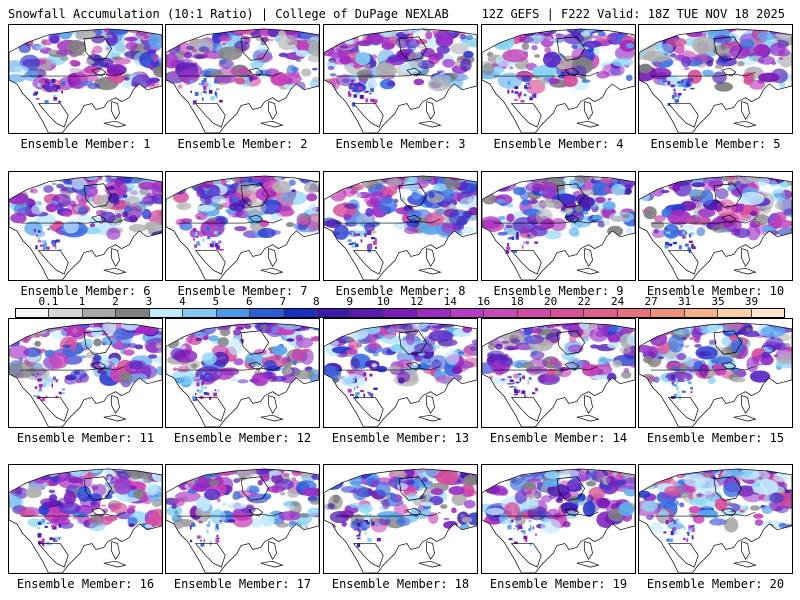  What do you see at coordinates (484, 301) in the screenshot?
I see `colorbar-tick: 16` at bounding box center [484, 301].